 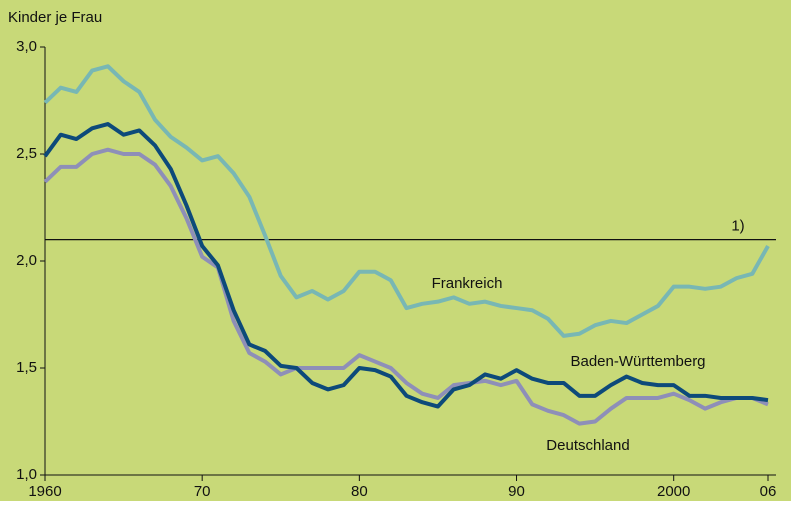 I want to click on y-tick-label: 2,0, so click(x=26, y=260).